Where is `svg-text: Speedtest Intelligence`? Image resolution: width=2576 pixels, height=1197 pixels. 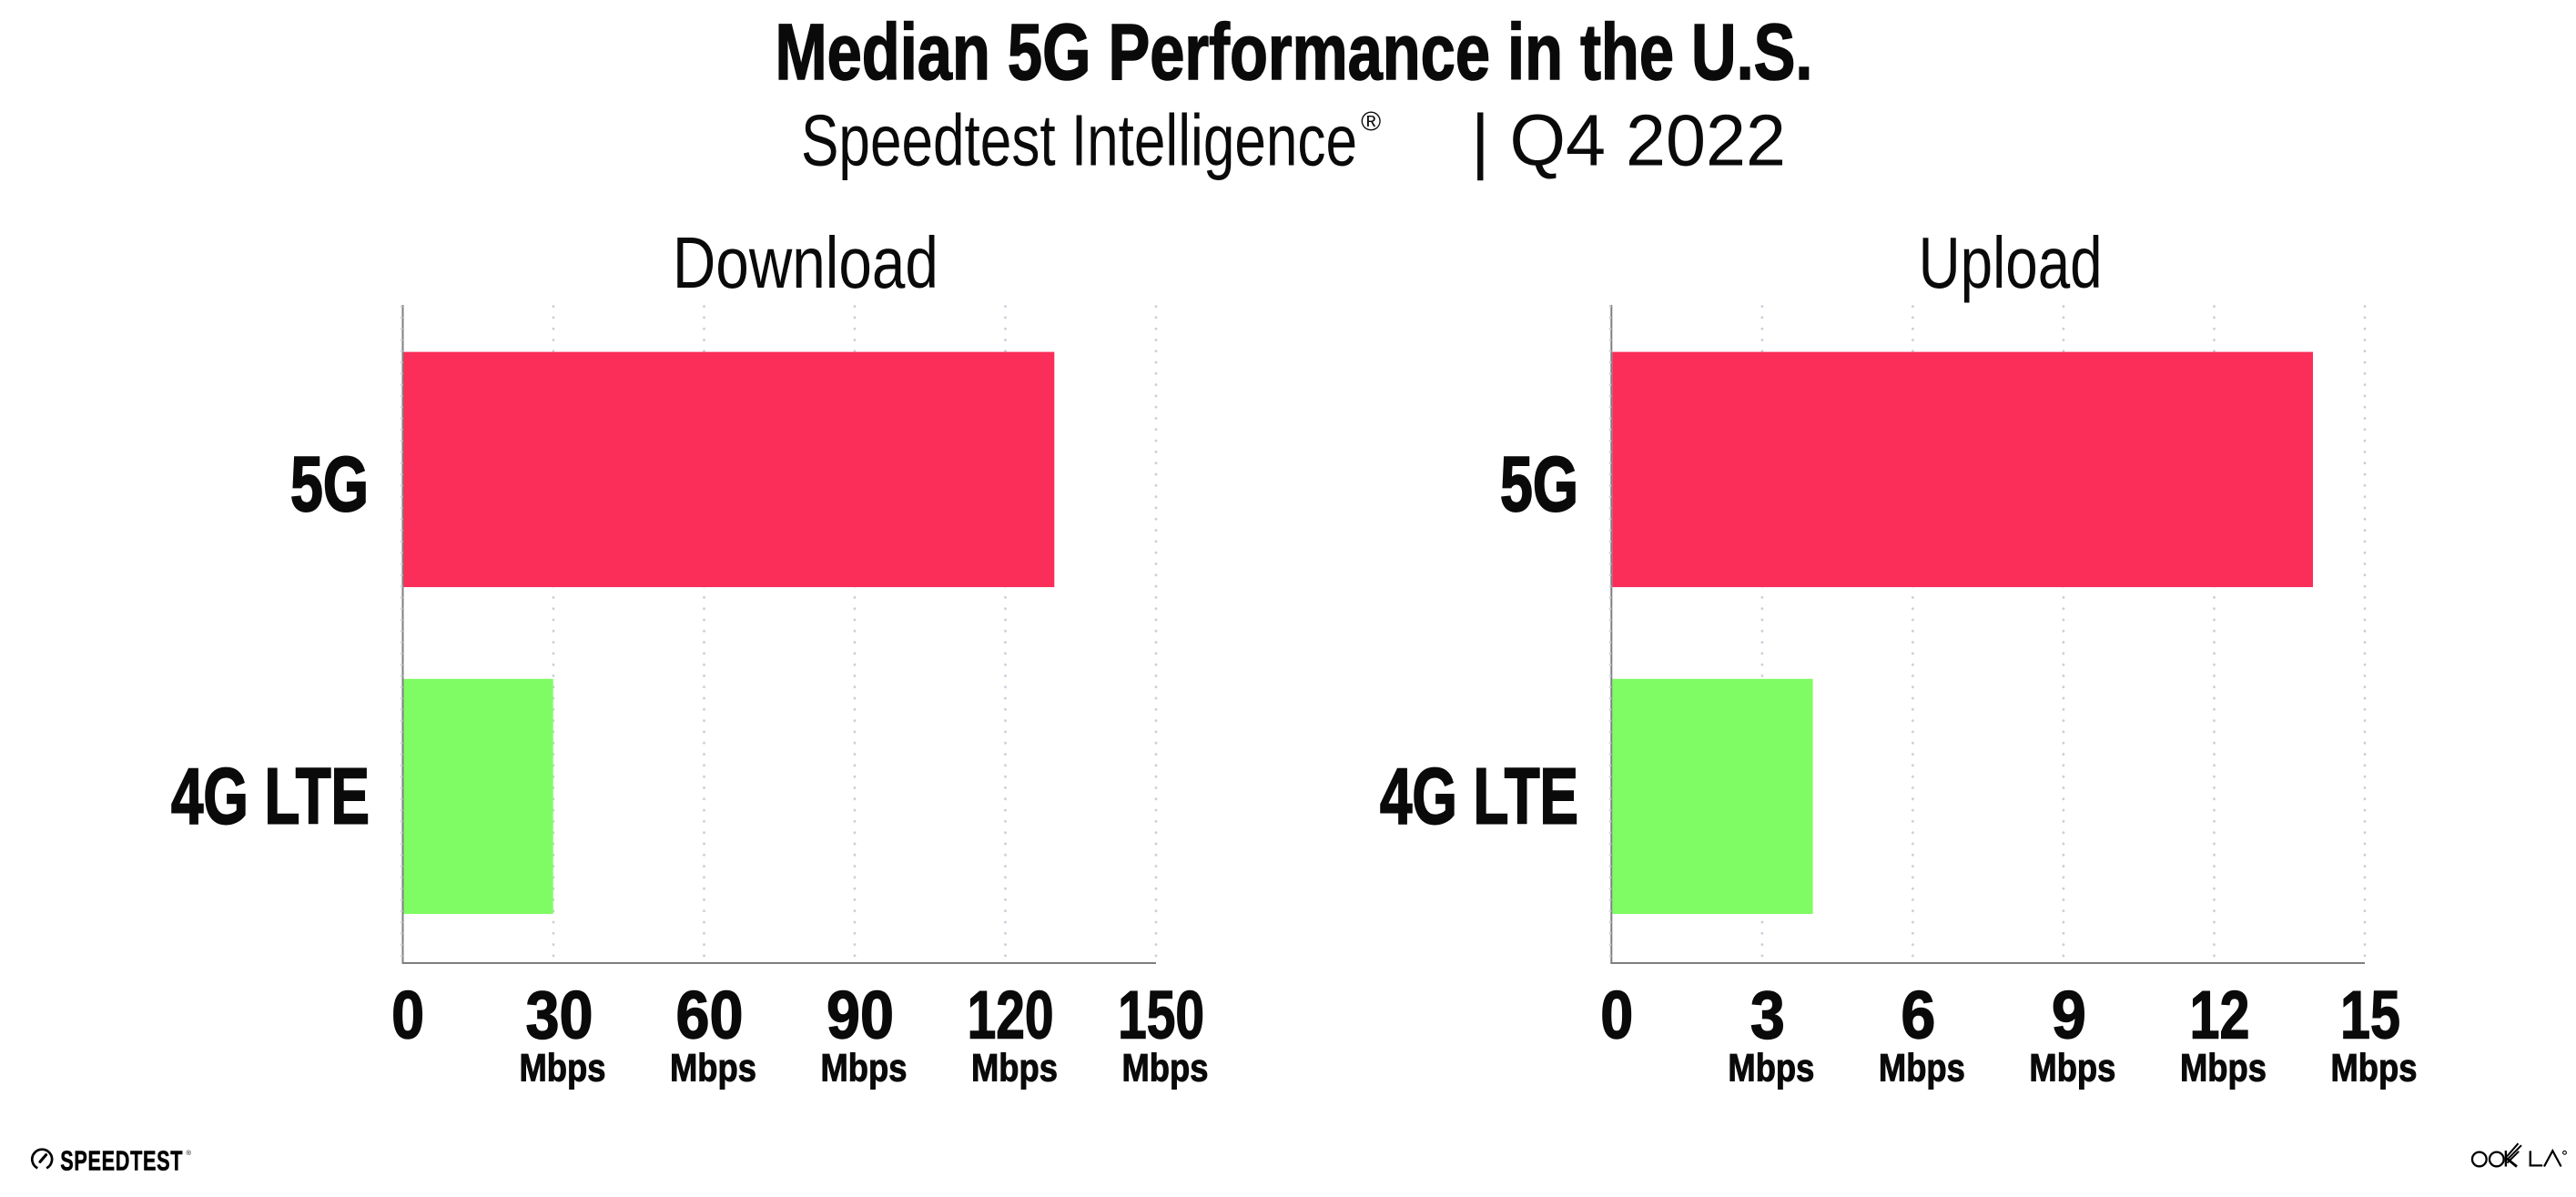
svg-text: Speedtest Intelligence is located at coordinates (1079, 139).